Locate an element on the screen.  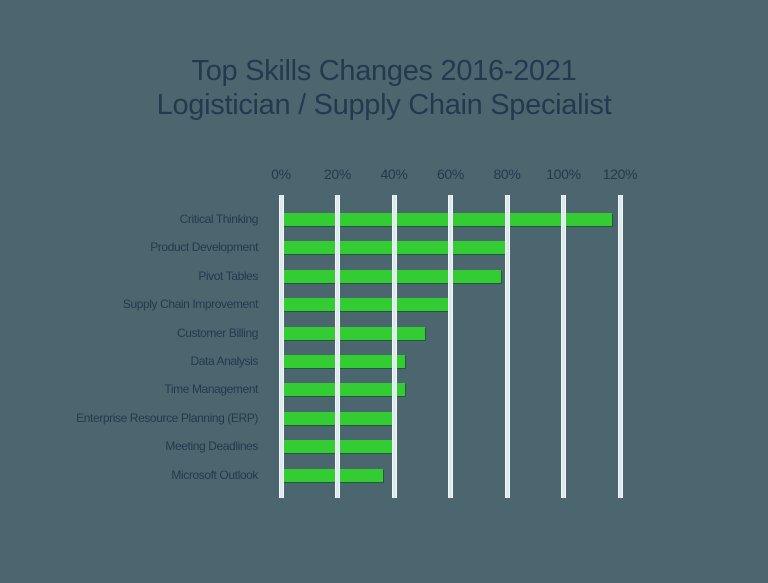
x-tick-label: 0% is located at coordinates (281, 174).